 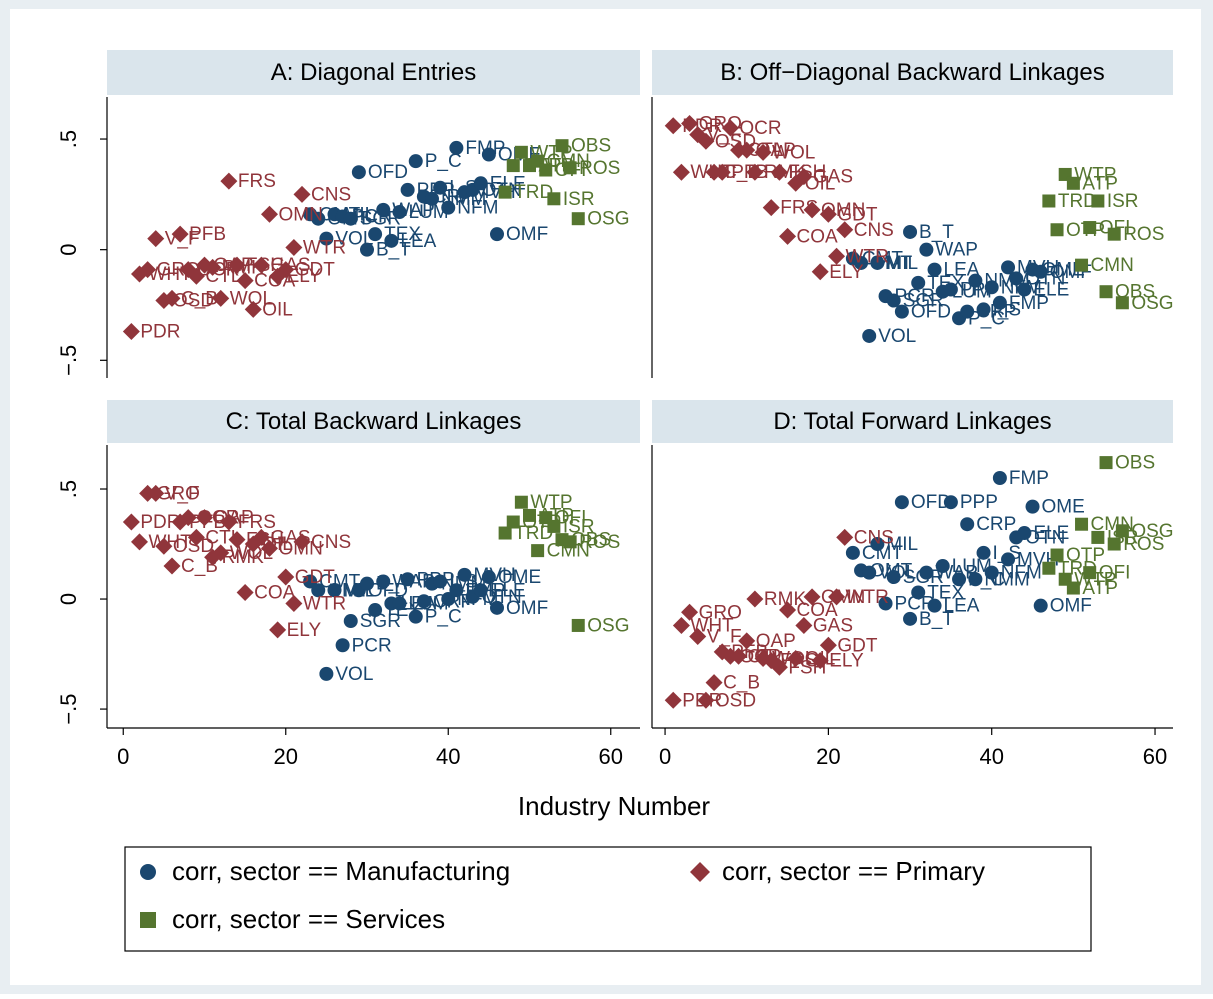 What do you see at coordinates (902, 544) in the screenshot?
I see `point-label: MIL` at bounding box center [902, 544].